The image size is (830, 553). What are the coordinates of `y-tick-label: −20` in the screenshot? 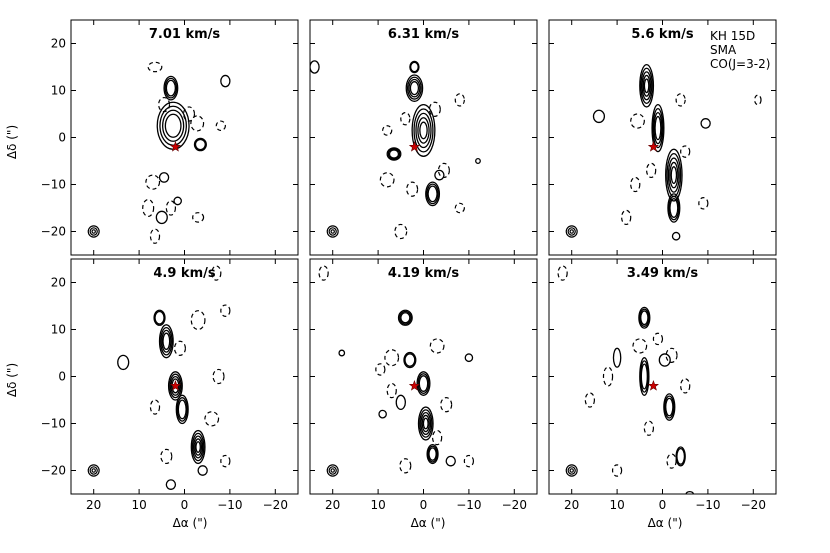 It's located at (53, 232).